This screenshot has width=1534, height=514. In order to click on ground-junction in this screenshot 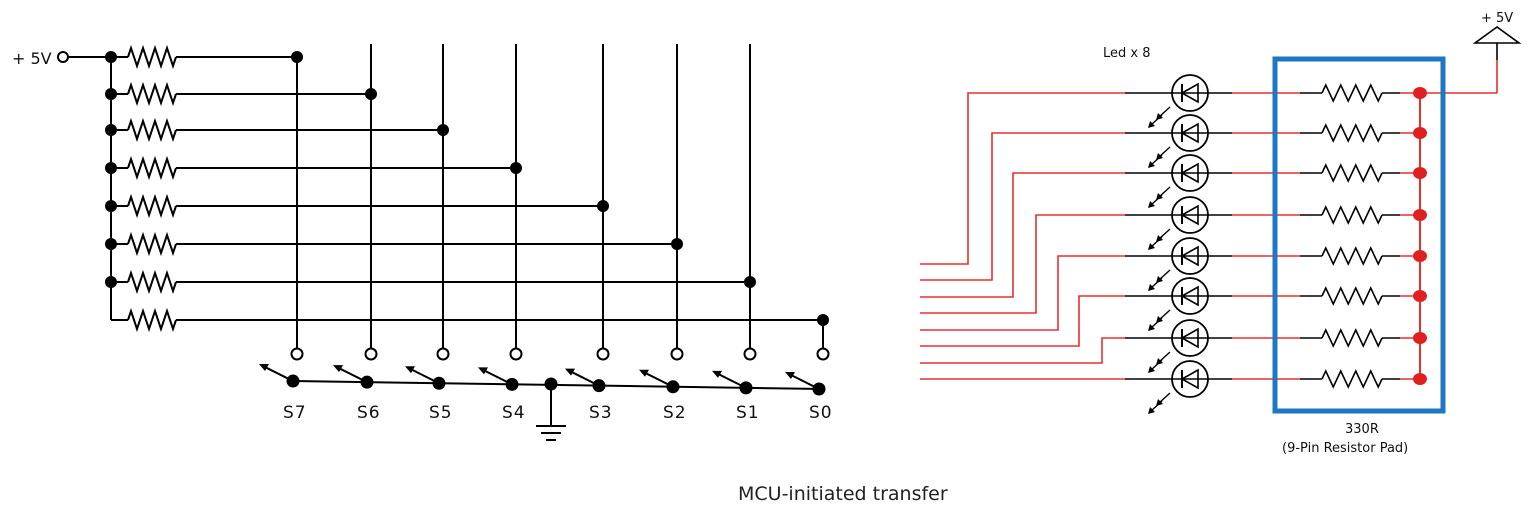, I will do `click(551, 384)`.